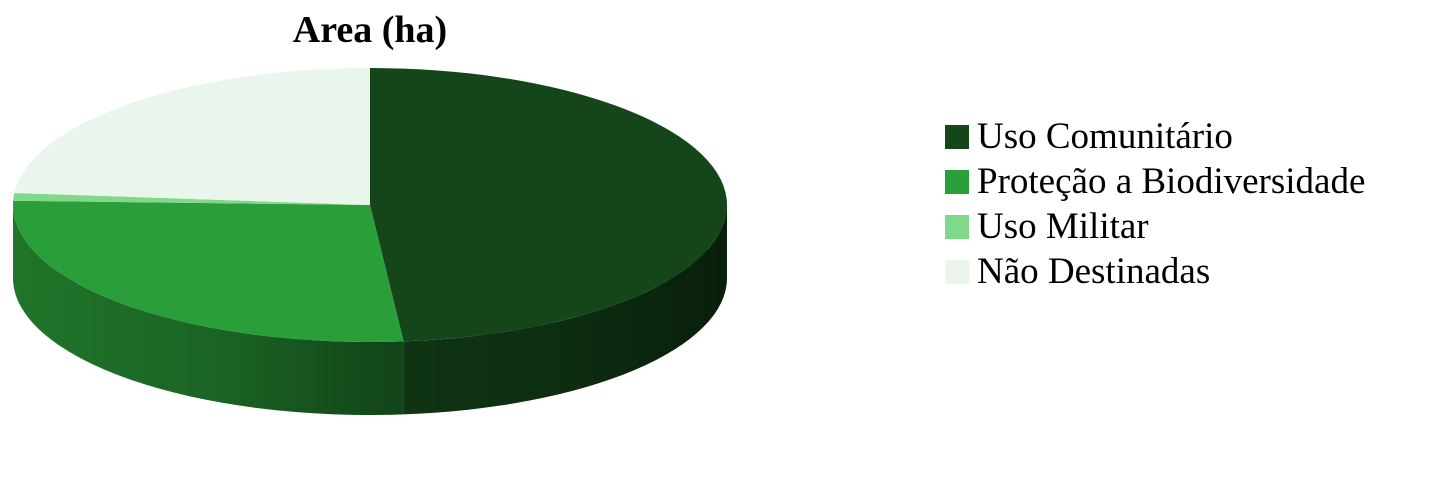 This screenshot has width=1433, height=483. I want to click on legend-item-uso-militar: Uso Militar, so click(1155, 226).